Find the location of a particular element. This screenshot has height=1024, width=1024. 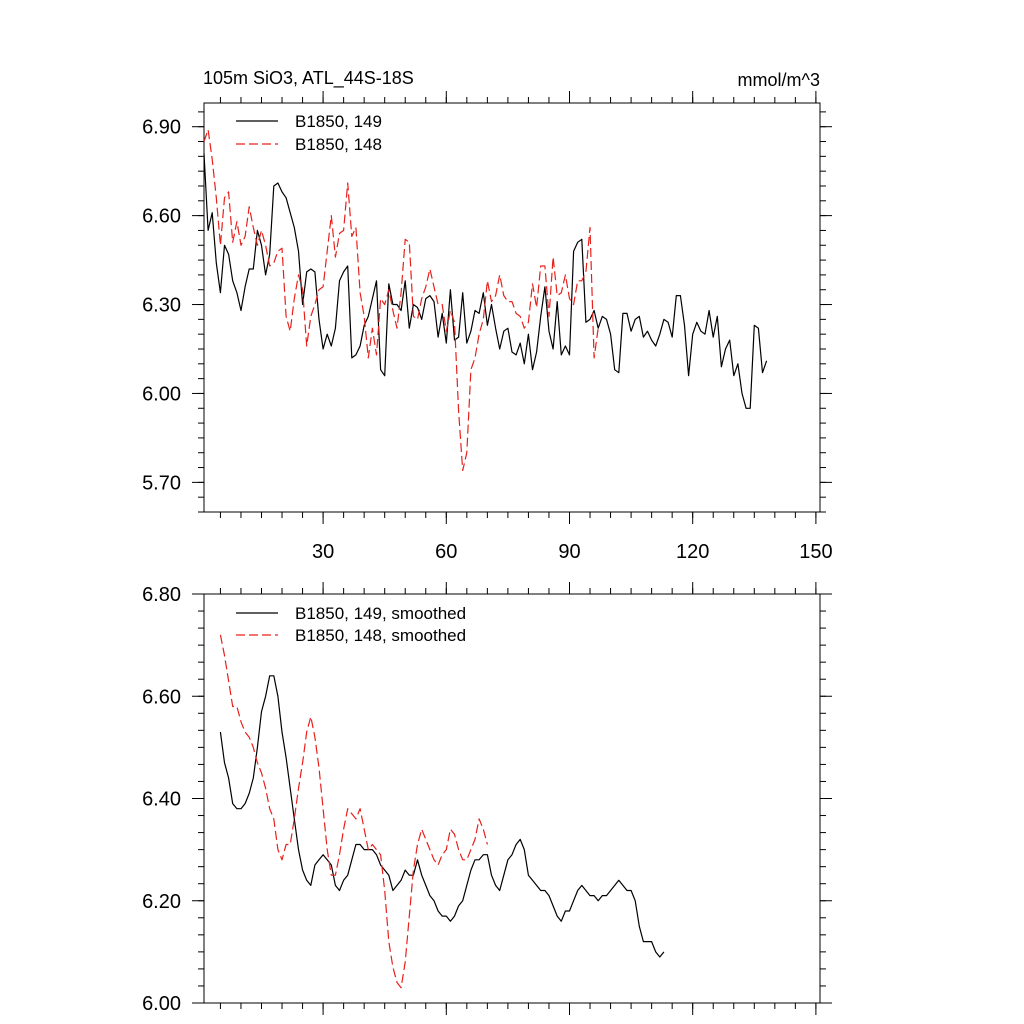

x-tick-label: 30 is located at coordinates (323, 552).